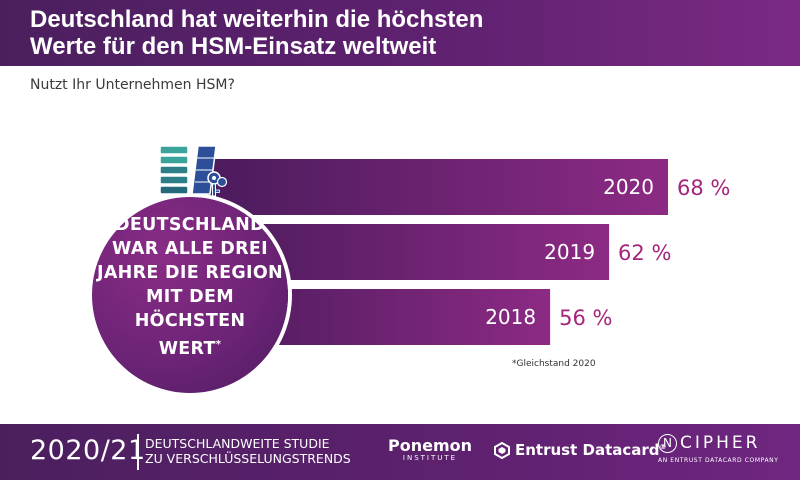 The height and width of the screenshot is (480, 800). I want to click on ncipher-letter: N, so click(667, 443).